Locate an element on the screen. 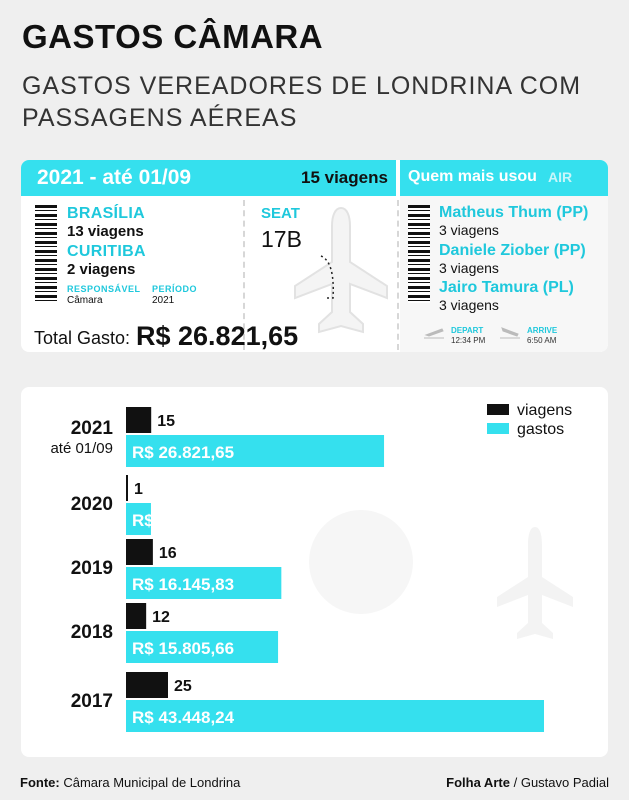  top-users-label: Quem mais usou is located at coordinates (472, 176).